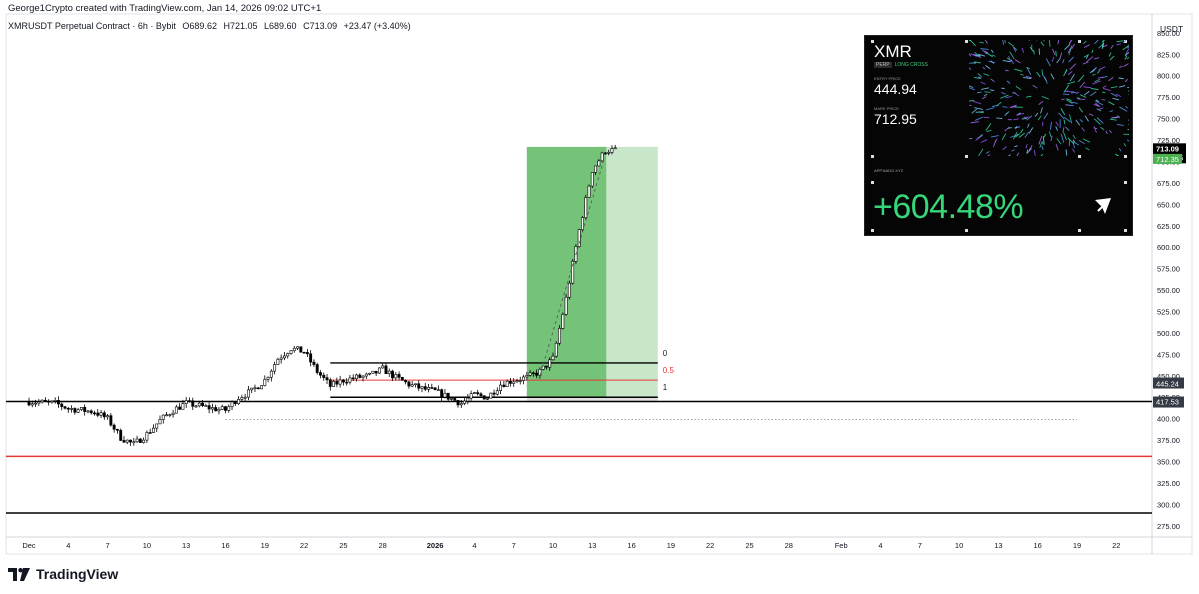 This screenshot has height=594, width=1199. What do you see at coordinates (592, 400) in the screenshot?
I see `position-stop-zone` at bounding box center [592, 400].